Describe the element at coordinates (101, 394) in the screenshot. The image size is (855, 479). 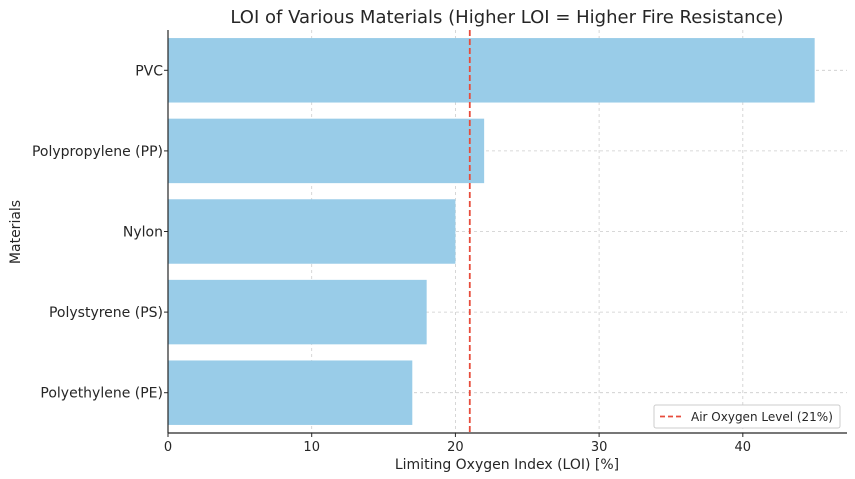
I see `y-tick-label: Polyethylene (PE)` at that location.